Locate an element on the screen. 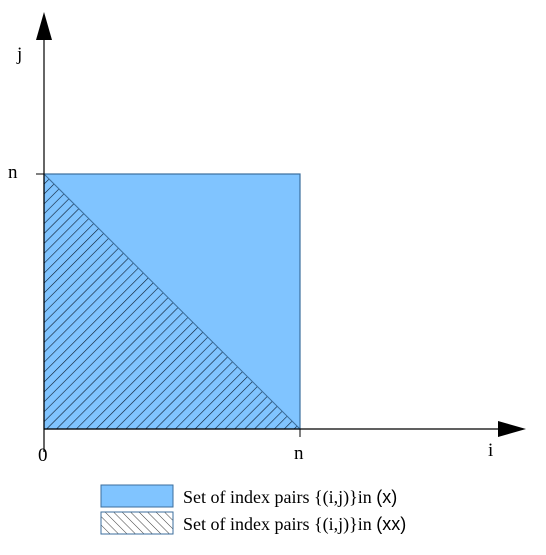 This screenshot has width=546, height=555. legend-label-solid: Set of index pairs {(i,j)}in (x) is located at coordinates (290, 497).